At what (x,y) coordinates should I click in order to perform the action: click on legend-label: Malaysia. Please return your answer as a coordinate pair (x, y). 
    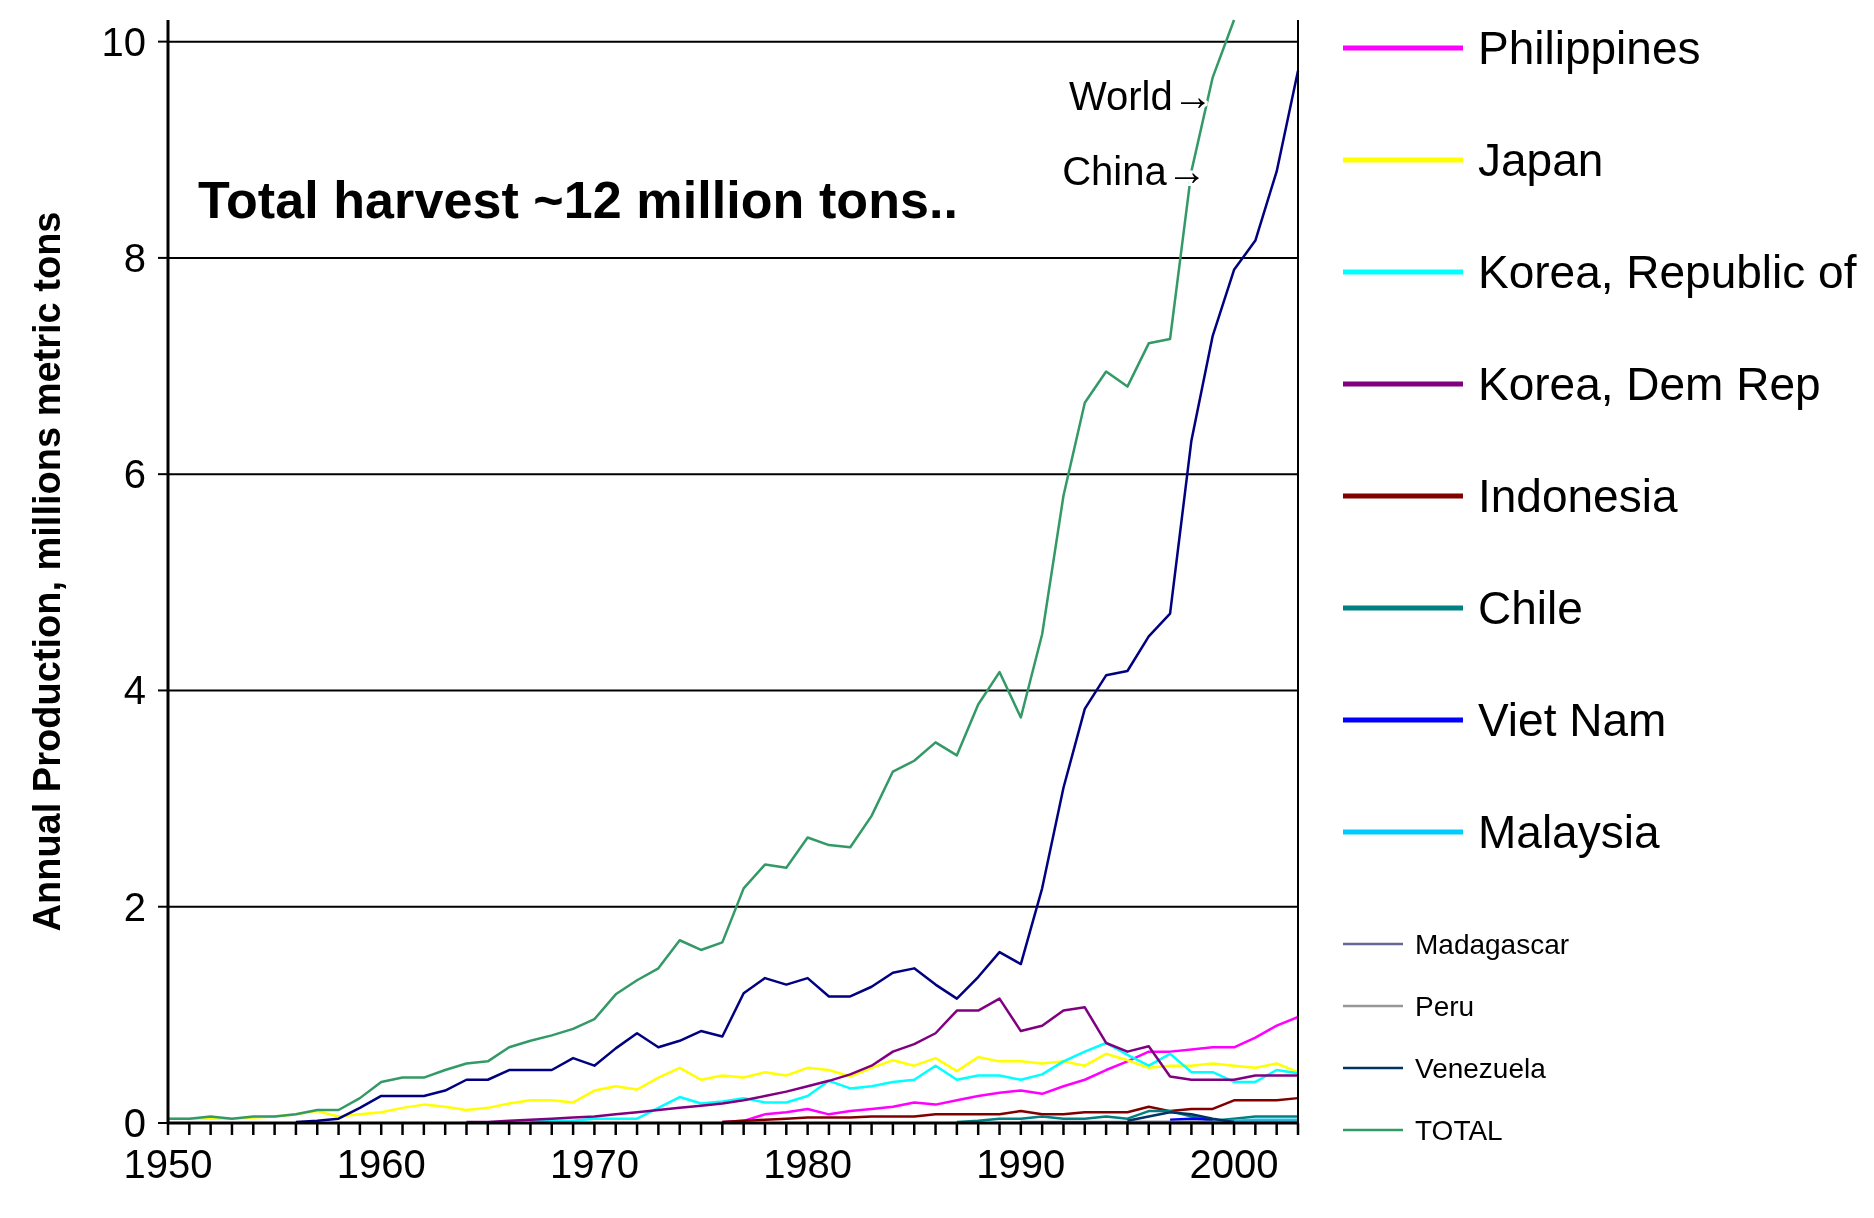
    Looking at the image, I should click on (1569, 832).